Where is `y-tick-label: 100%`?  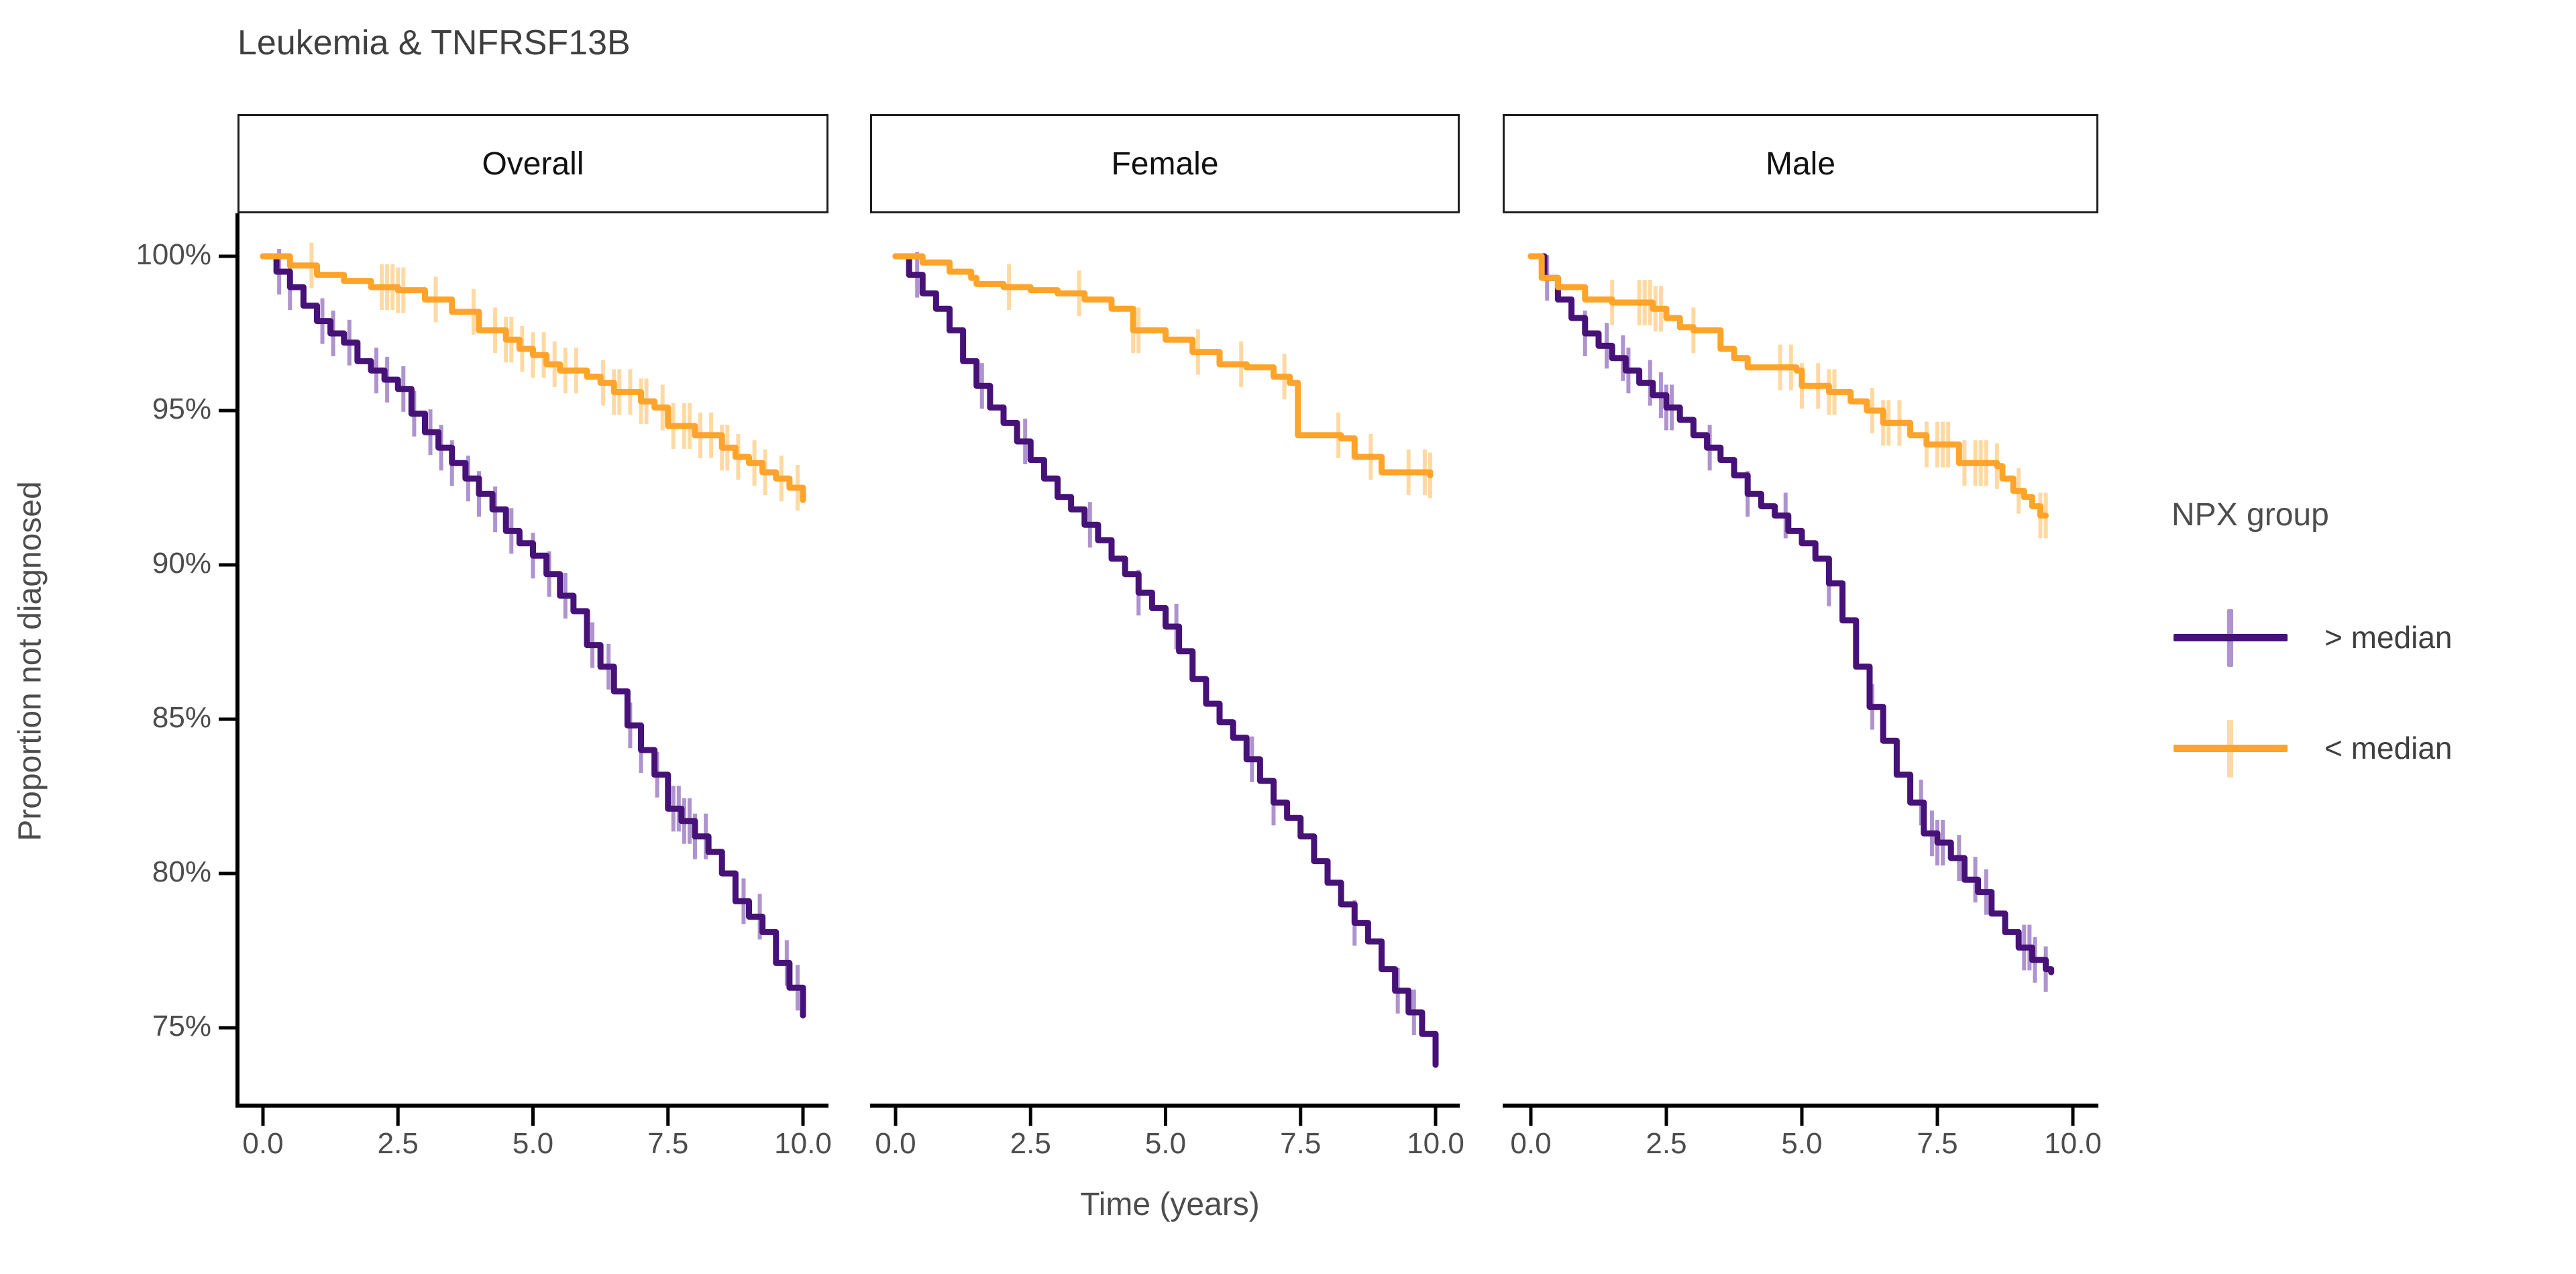 y-tick-label: 100% is located at coordinates (173, 254).